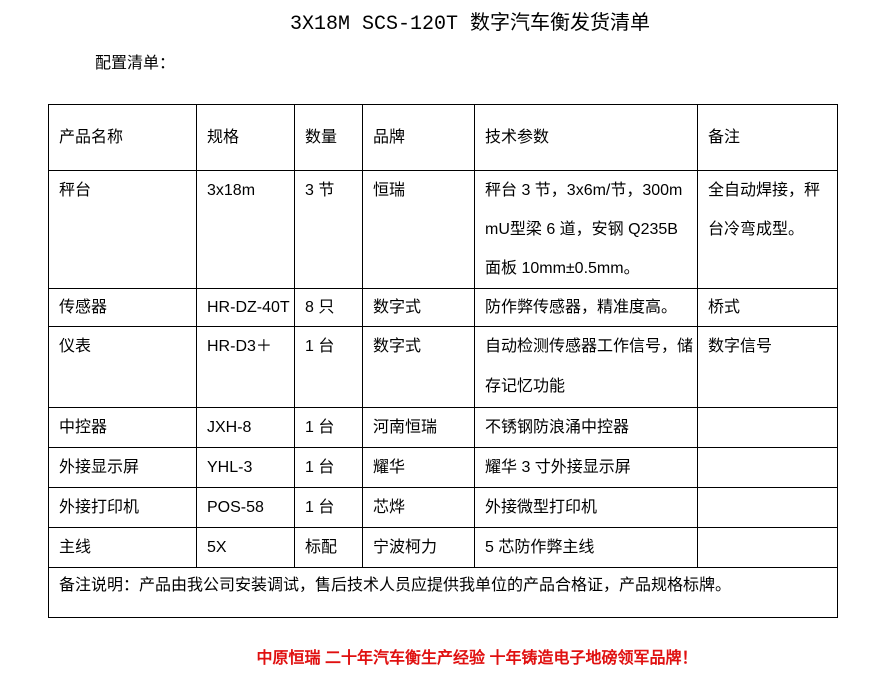 This screenshot has height=680, width=881. What do you see at coordinates (122, 307) in the screenshot?
I see `cell: 传感器` at bounding box center [122, 307].